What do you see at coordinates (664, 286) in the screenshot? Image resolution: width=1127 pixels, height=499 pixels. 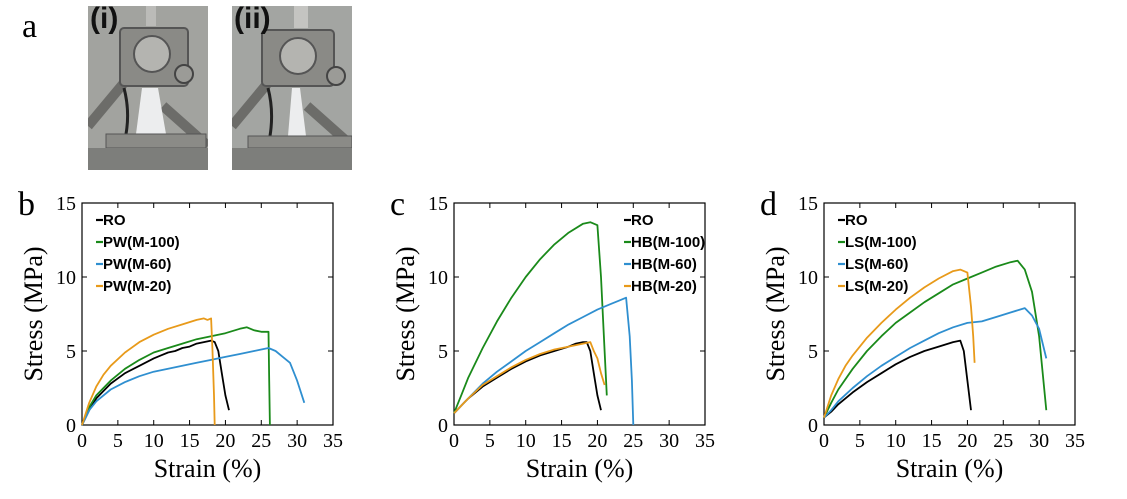 I see `legend-entry: HB(M-20)` at bounding box center [664, 286].